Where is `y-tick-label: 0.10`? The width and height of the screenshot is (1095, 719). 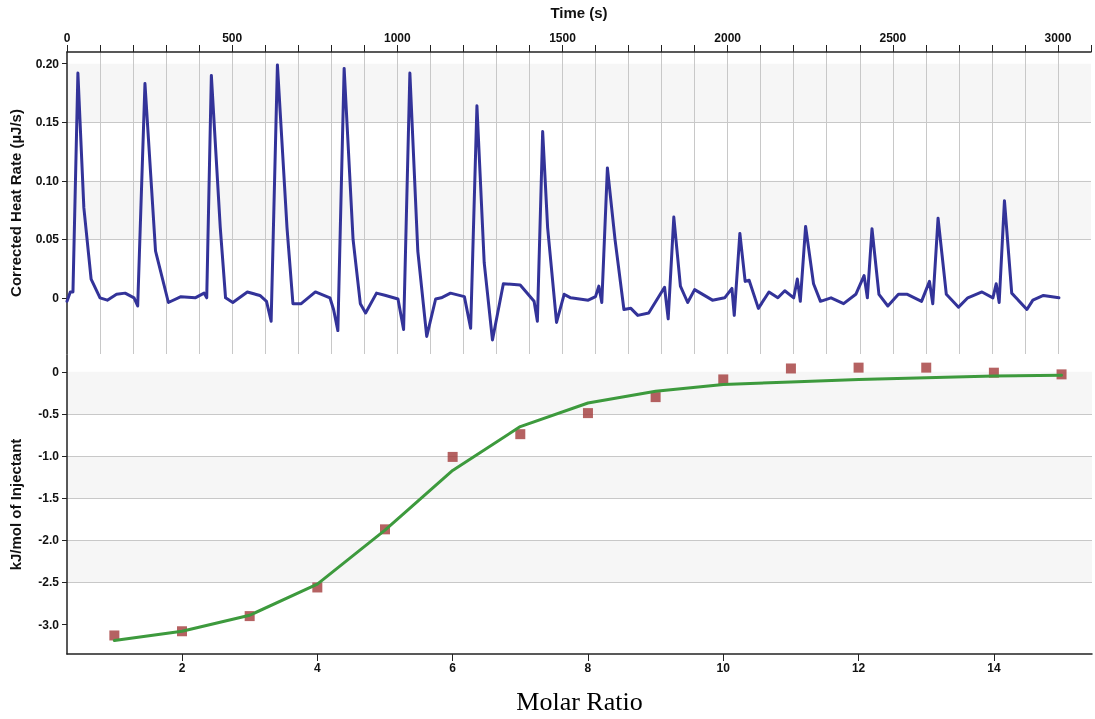 y-tick-label: 0.10 is located at coordinates (47, 180).